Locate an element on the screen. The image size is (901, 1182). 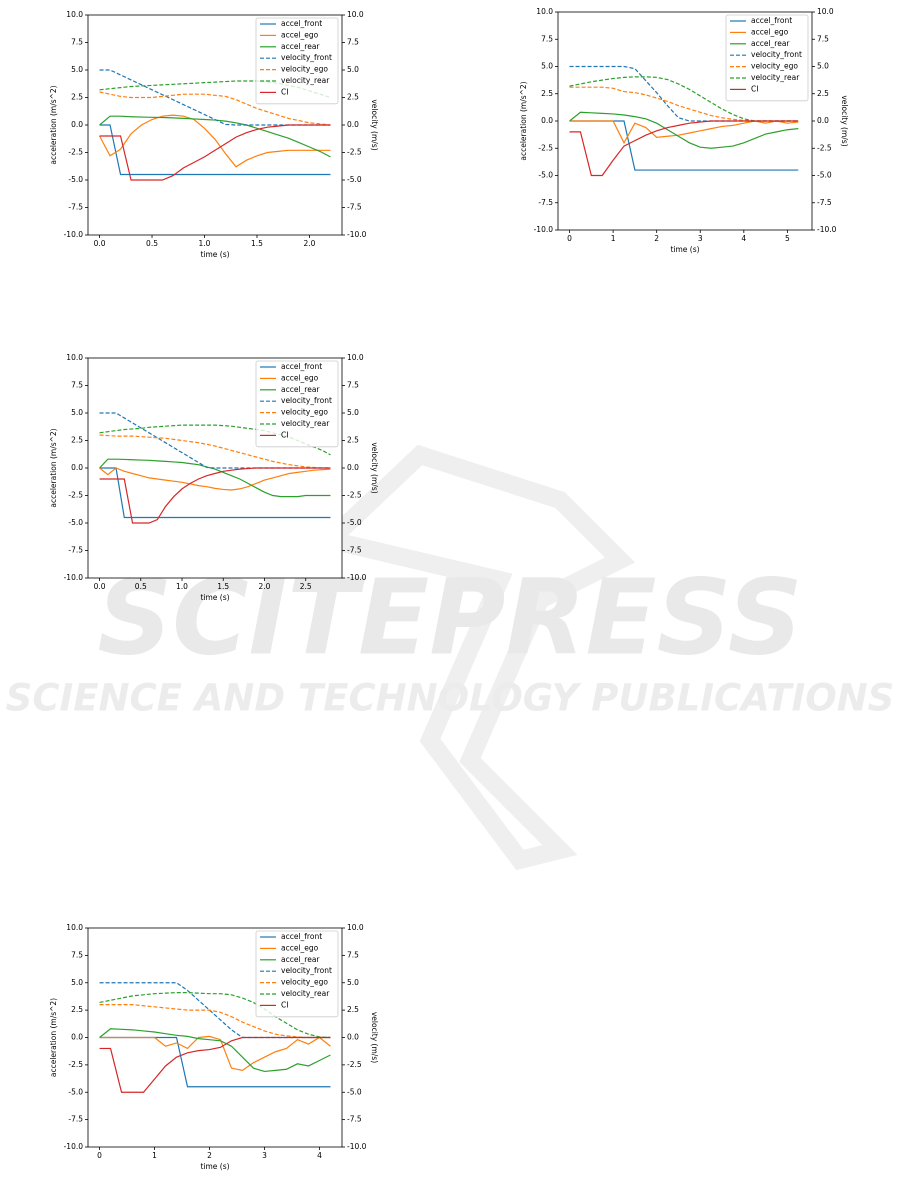
y-tick-label: -2.5 is located at coordinates (75, 1064).